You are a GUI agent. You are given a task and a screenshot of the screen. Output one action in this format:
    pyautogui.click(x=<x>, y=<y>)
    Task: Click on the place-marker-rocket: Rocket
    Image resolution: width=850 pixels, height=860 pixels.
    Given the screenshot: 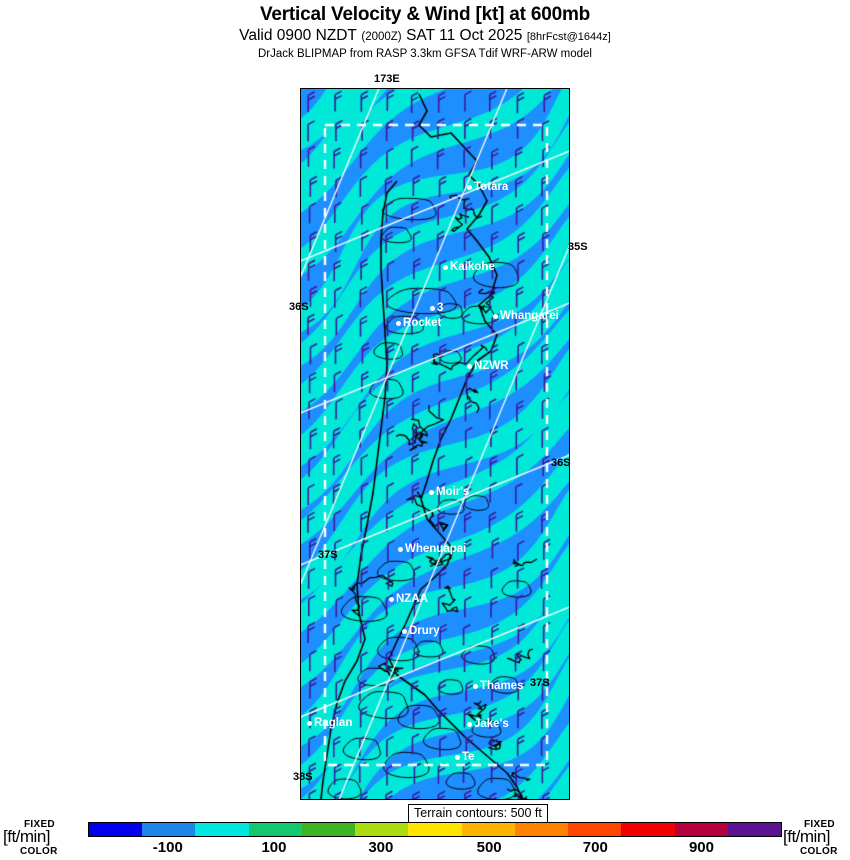 What is the action you would take?
    pyautogui.click(x=419, y=323)
    